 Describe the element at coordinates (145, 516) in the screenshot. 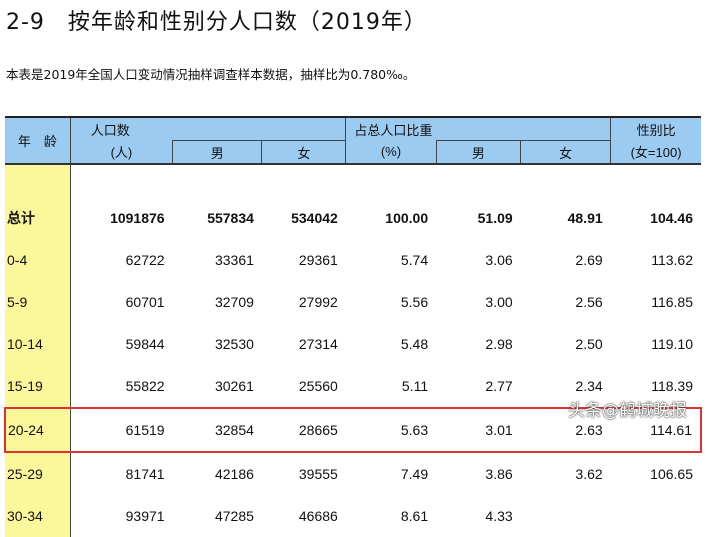

I see `value-cell: 93971` at that location.